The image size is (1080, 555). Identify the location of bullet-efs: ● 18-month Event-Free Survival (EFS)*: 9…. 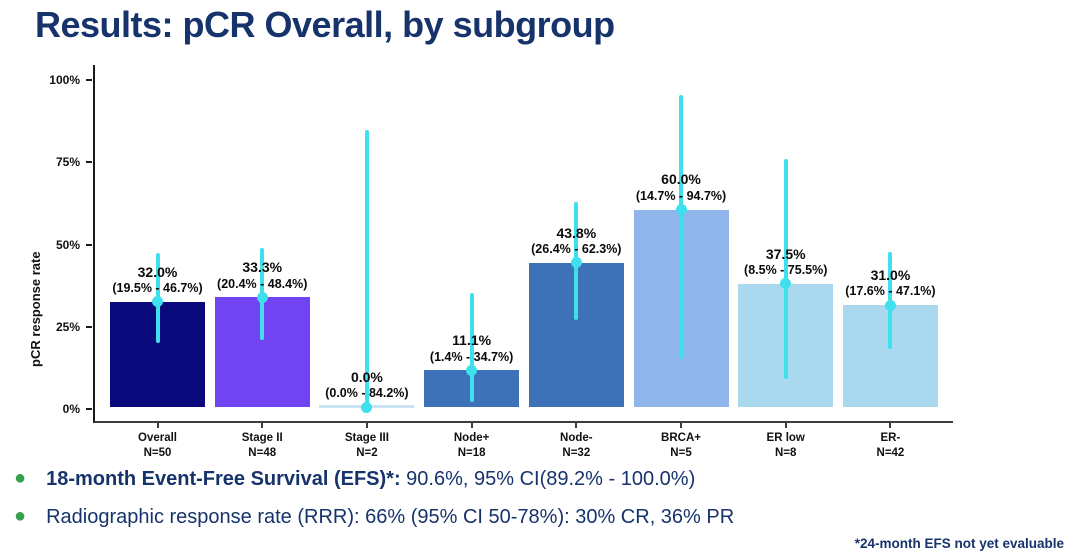
(464, 479).